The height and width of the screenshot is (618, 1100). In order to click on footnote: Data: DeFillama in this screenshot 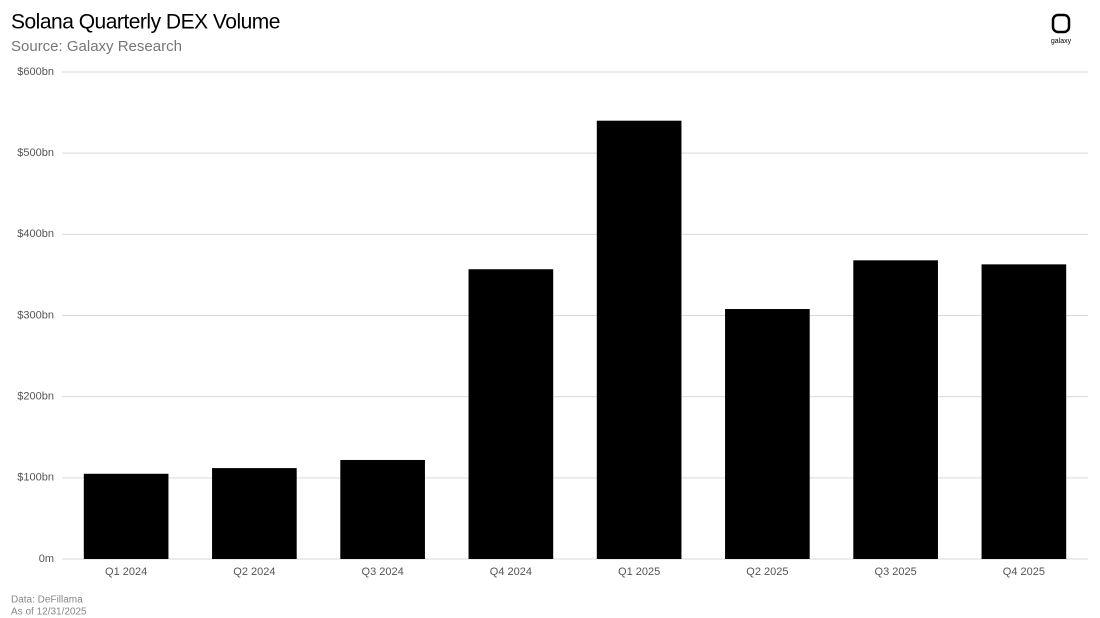, I will do `click(47, 600)`.